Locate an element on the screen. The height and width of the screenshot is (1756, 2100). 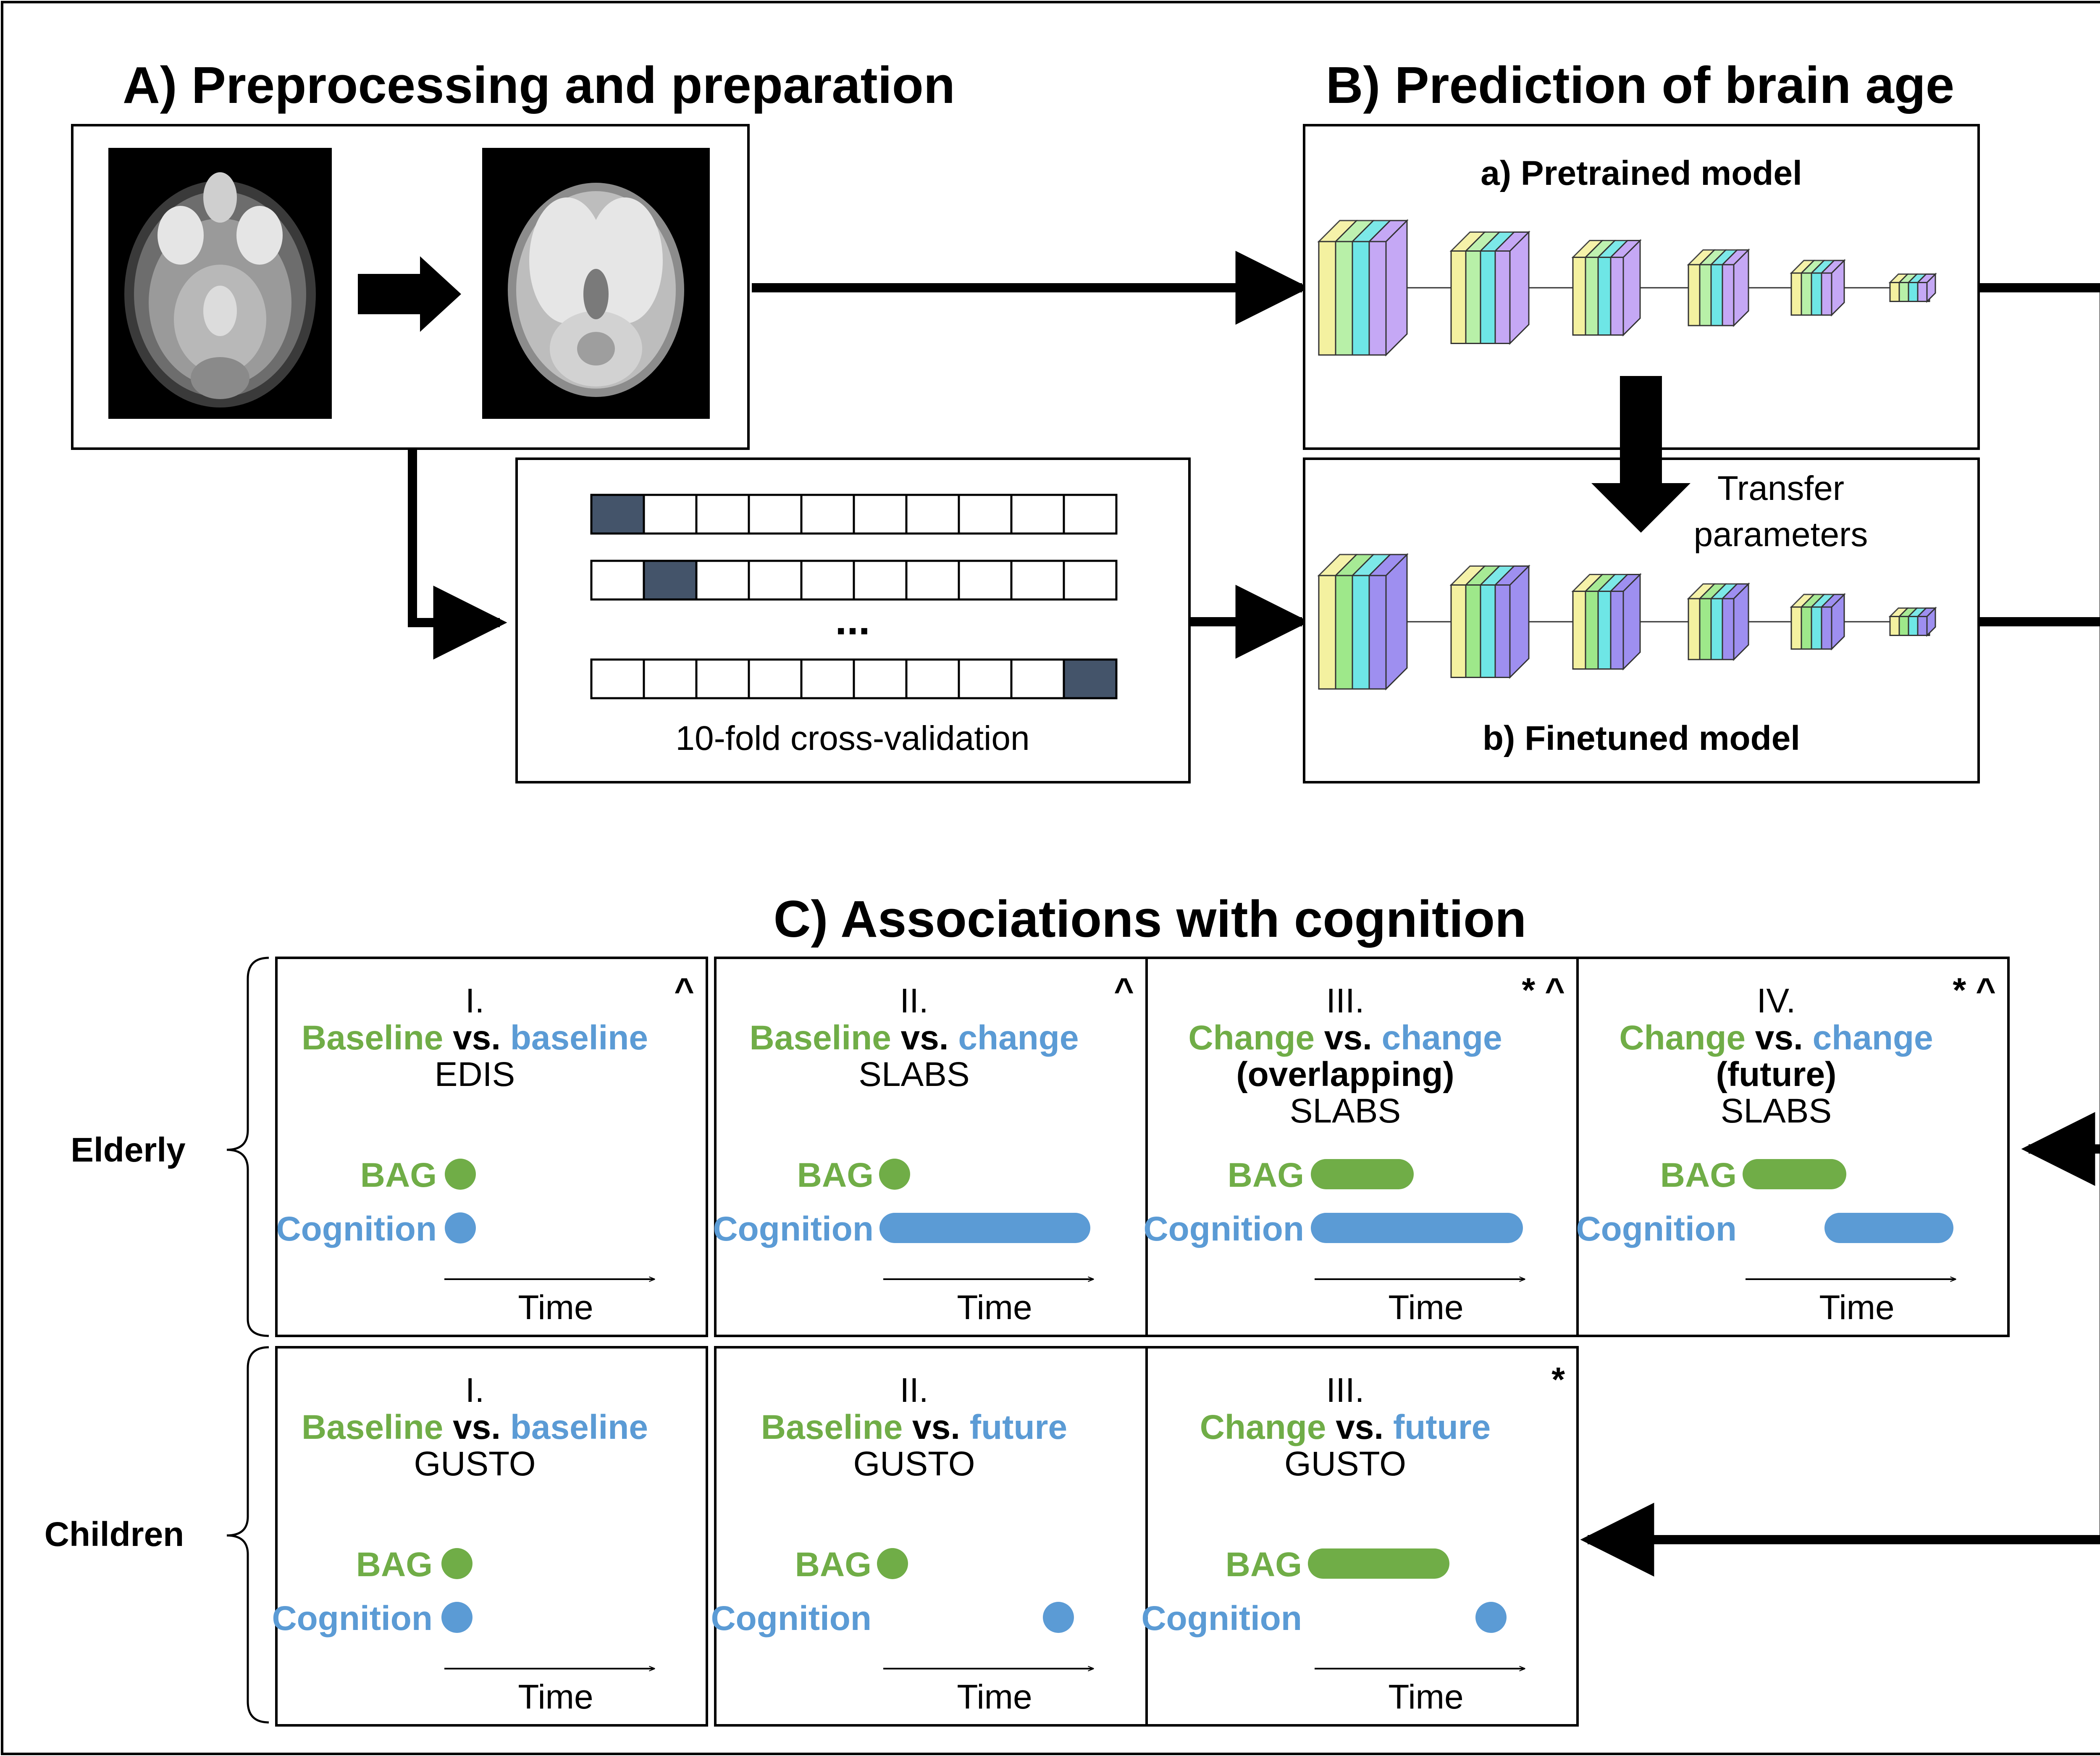
children-brace is located at coordinates (247, 1535).